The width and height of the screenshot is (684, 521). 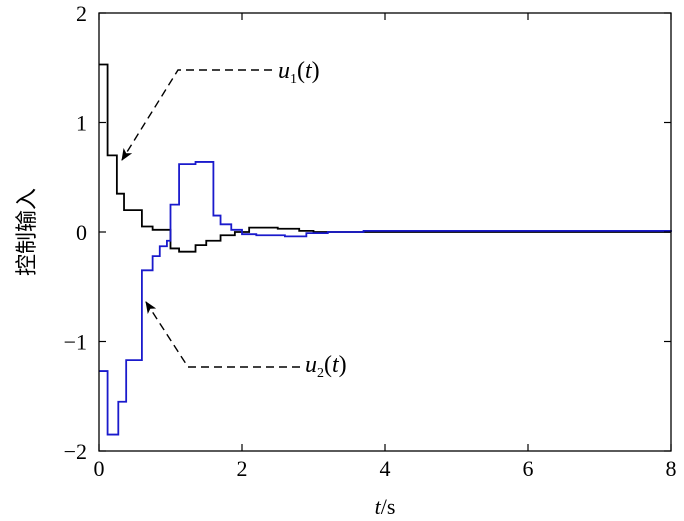 I want to click on x-tick-label: 0, so click(x=99, y=468).